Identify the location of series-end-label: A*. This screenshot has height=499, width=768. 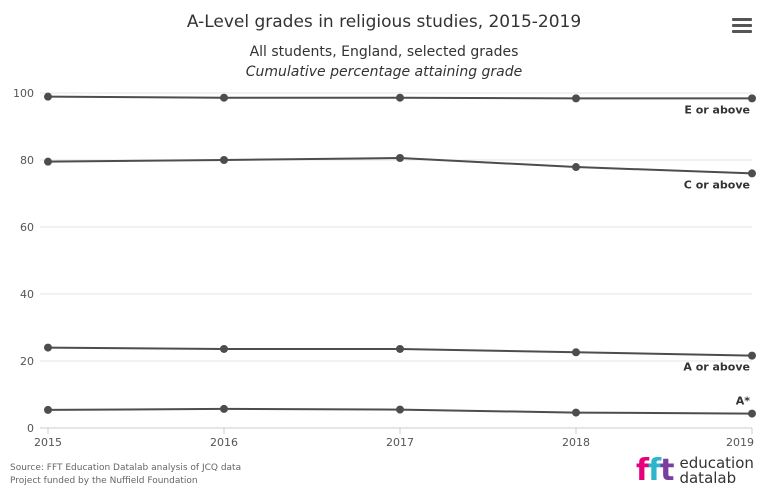
(743, 401).